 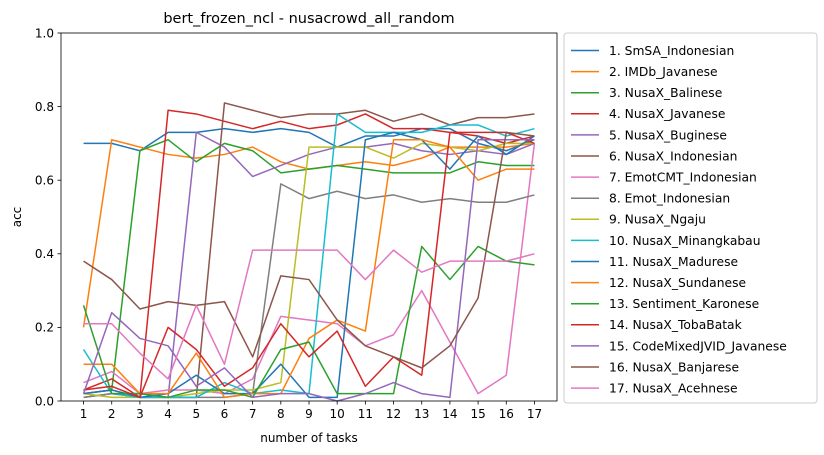 I want to click on y-axis-label: acc, so click(x=17, y=217).